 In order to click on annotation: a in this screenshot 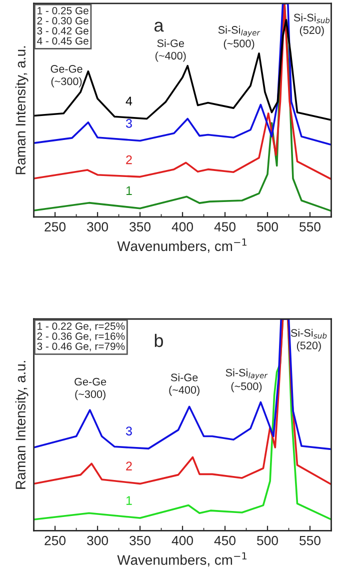, I will do `click(159, 27)`.